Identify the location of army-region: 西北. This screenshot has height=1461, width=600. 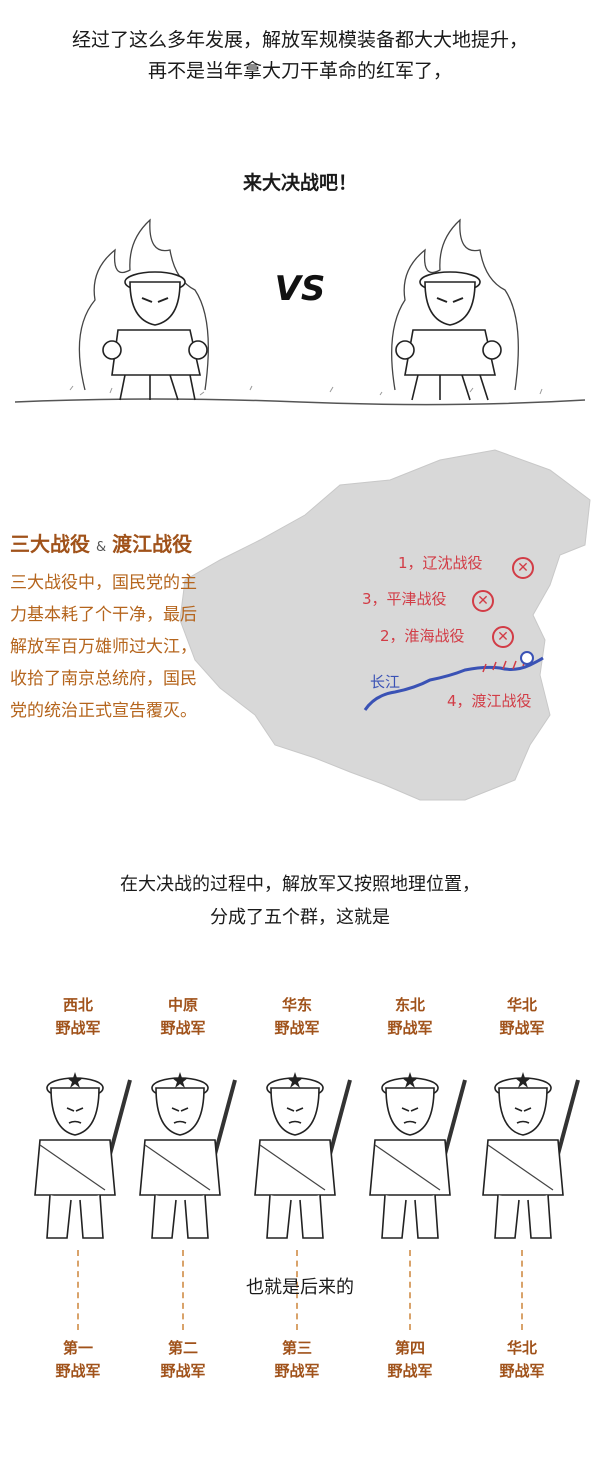
(77, 1005).